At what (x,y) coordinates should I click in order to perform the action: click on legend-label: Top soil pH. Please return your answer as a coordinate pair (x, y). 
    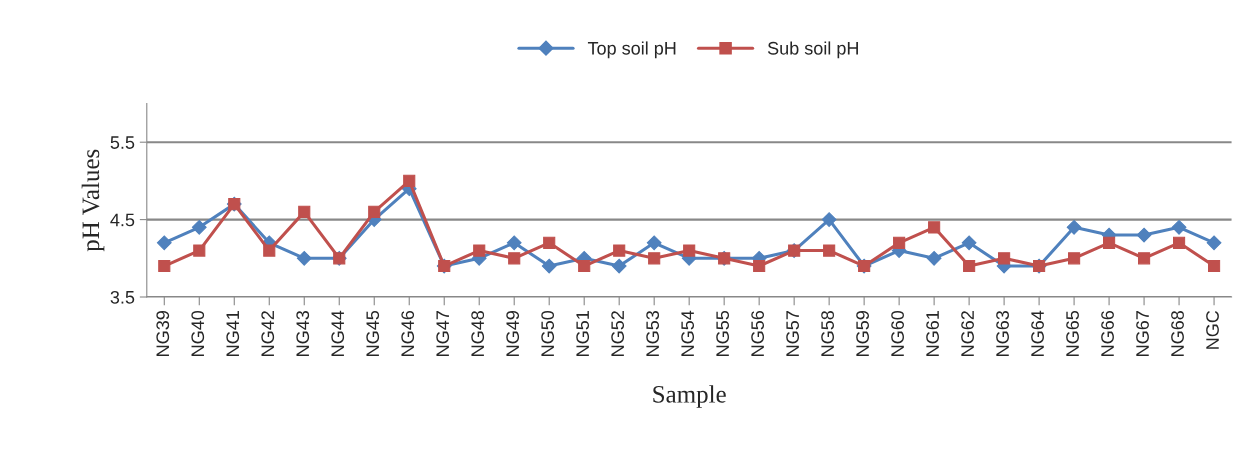
    Looking at the image, I should click on (631, 50).